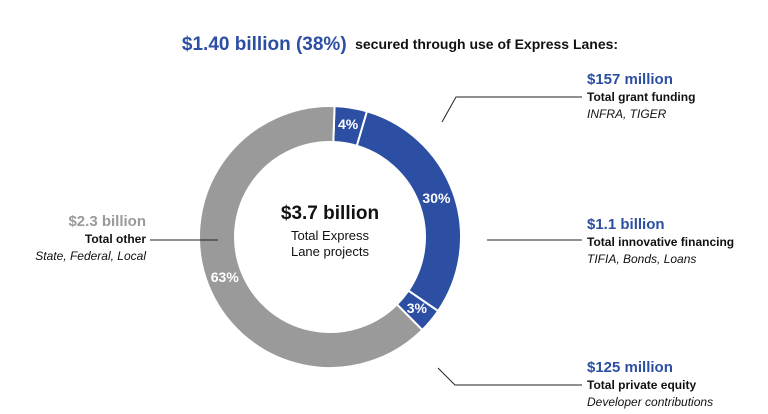 The width and height of the screenshot is (768, 414). Describe the element at coordinates (436, 198) in the screenshot. I see `slice-label: 30%` at that location.